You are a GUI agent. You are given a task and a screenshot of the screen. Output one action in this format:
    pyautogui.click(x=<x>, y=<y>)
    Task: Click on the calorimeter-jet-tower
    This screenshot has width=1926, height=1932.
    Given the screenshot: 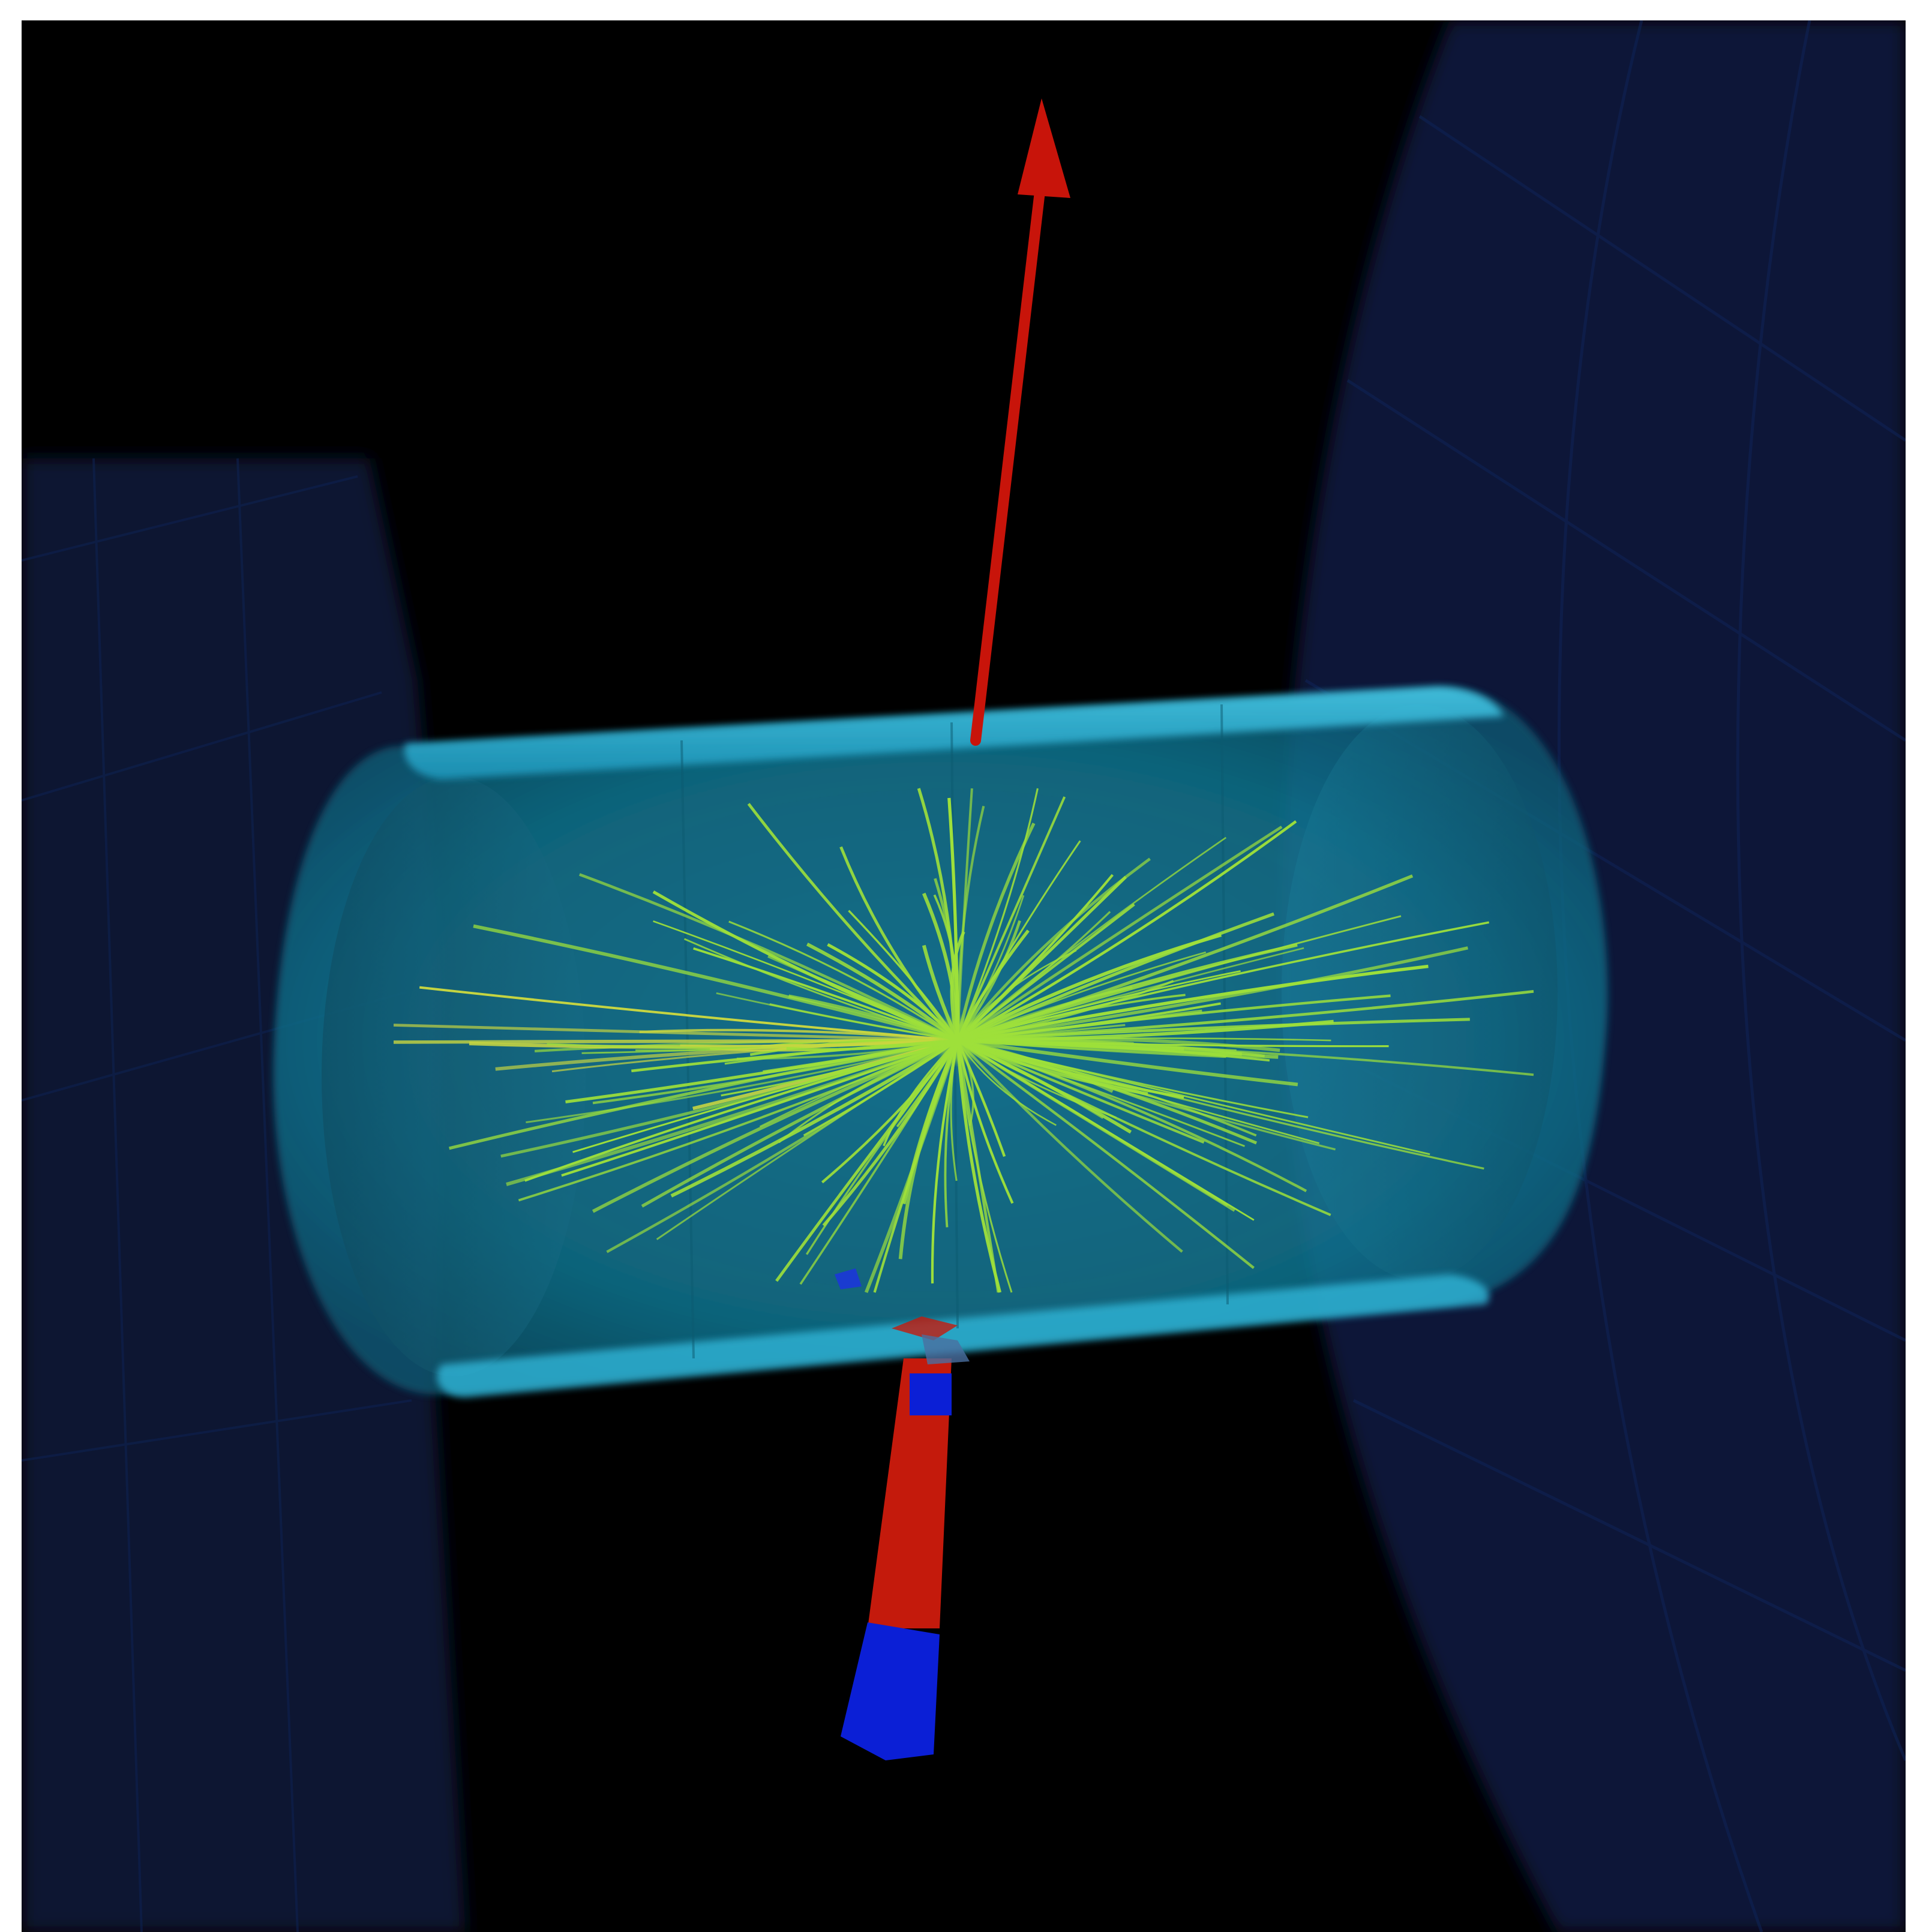 What is the action you would take?
    pyautogui.click(x=902, y=1514)
    